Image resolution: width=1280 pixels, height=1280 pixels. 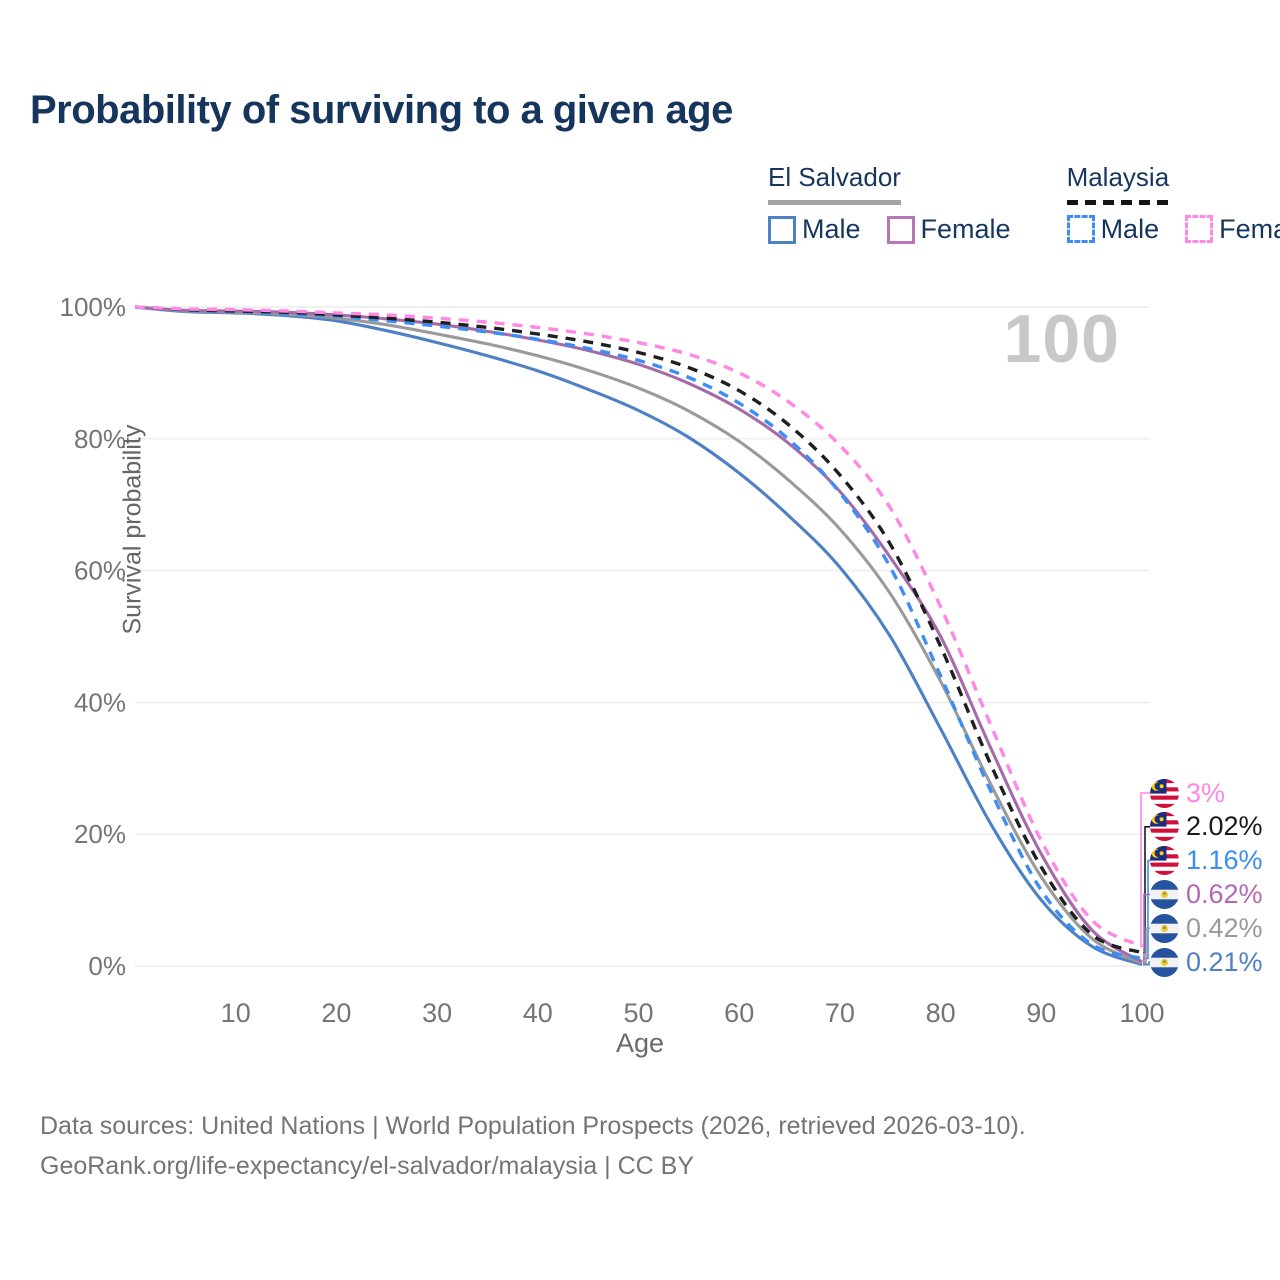 I want to click on end-label-el-salvador-male: 0.21%, so click(x=1206, y=962).